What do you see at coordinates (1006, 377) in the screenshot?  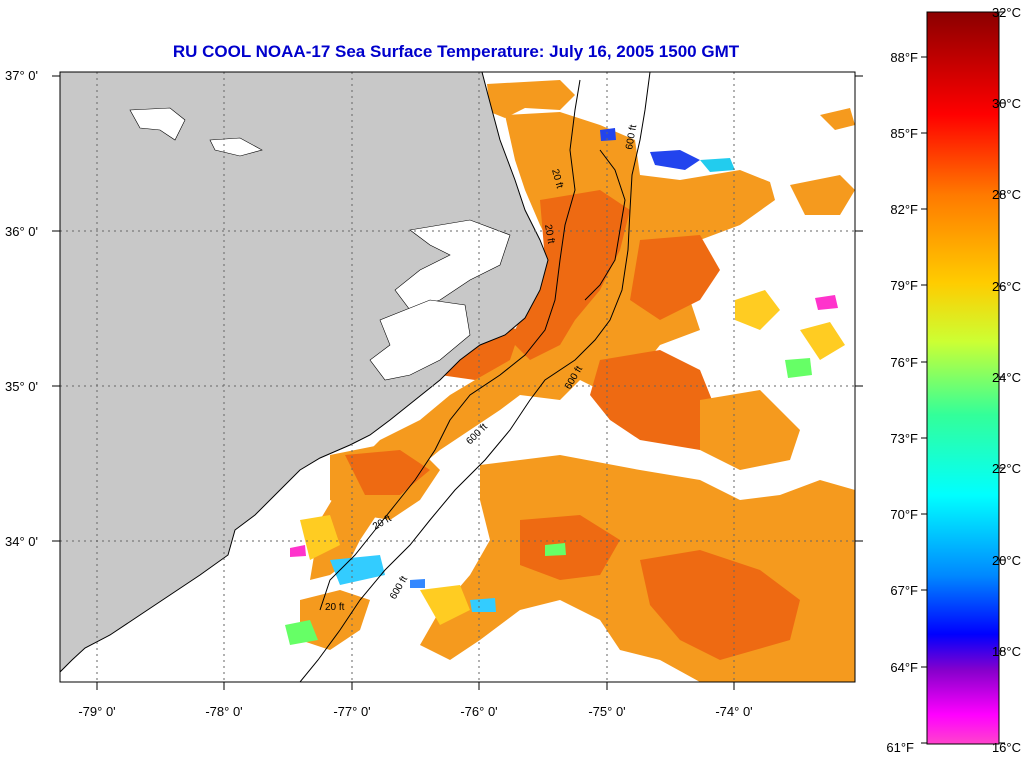 I see `colorbar-c-label: 24°C` at bounding box center [1006, 377].